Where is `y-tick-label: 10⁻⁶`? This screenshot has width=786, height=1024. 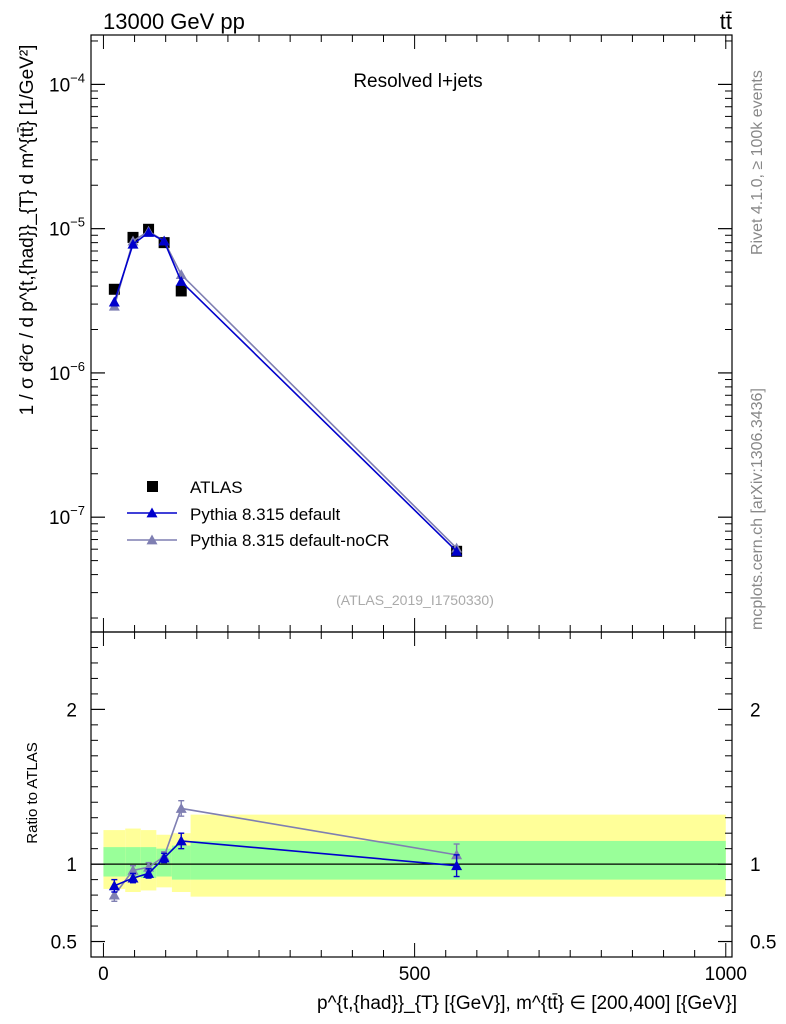 y-tick-label: 10⁻⁶ is located at coordinates (67, 372).